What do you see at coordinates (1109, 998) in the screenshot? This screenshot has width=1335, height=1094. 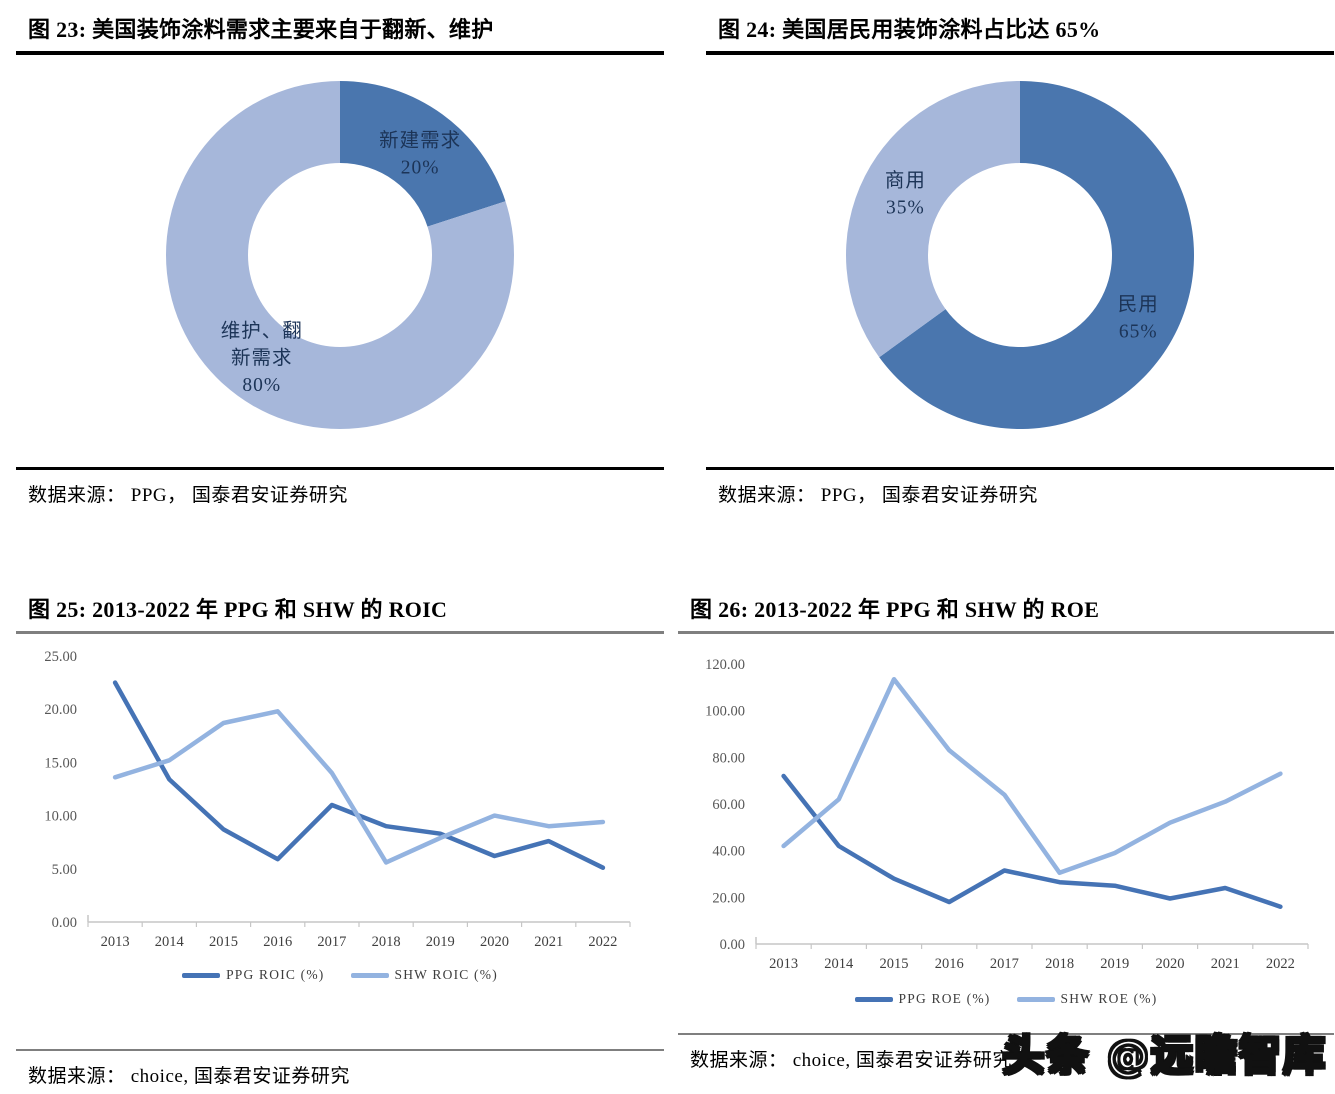 I see `legend-label: SHW ROE (%)` at bounding box center [1109, 998].